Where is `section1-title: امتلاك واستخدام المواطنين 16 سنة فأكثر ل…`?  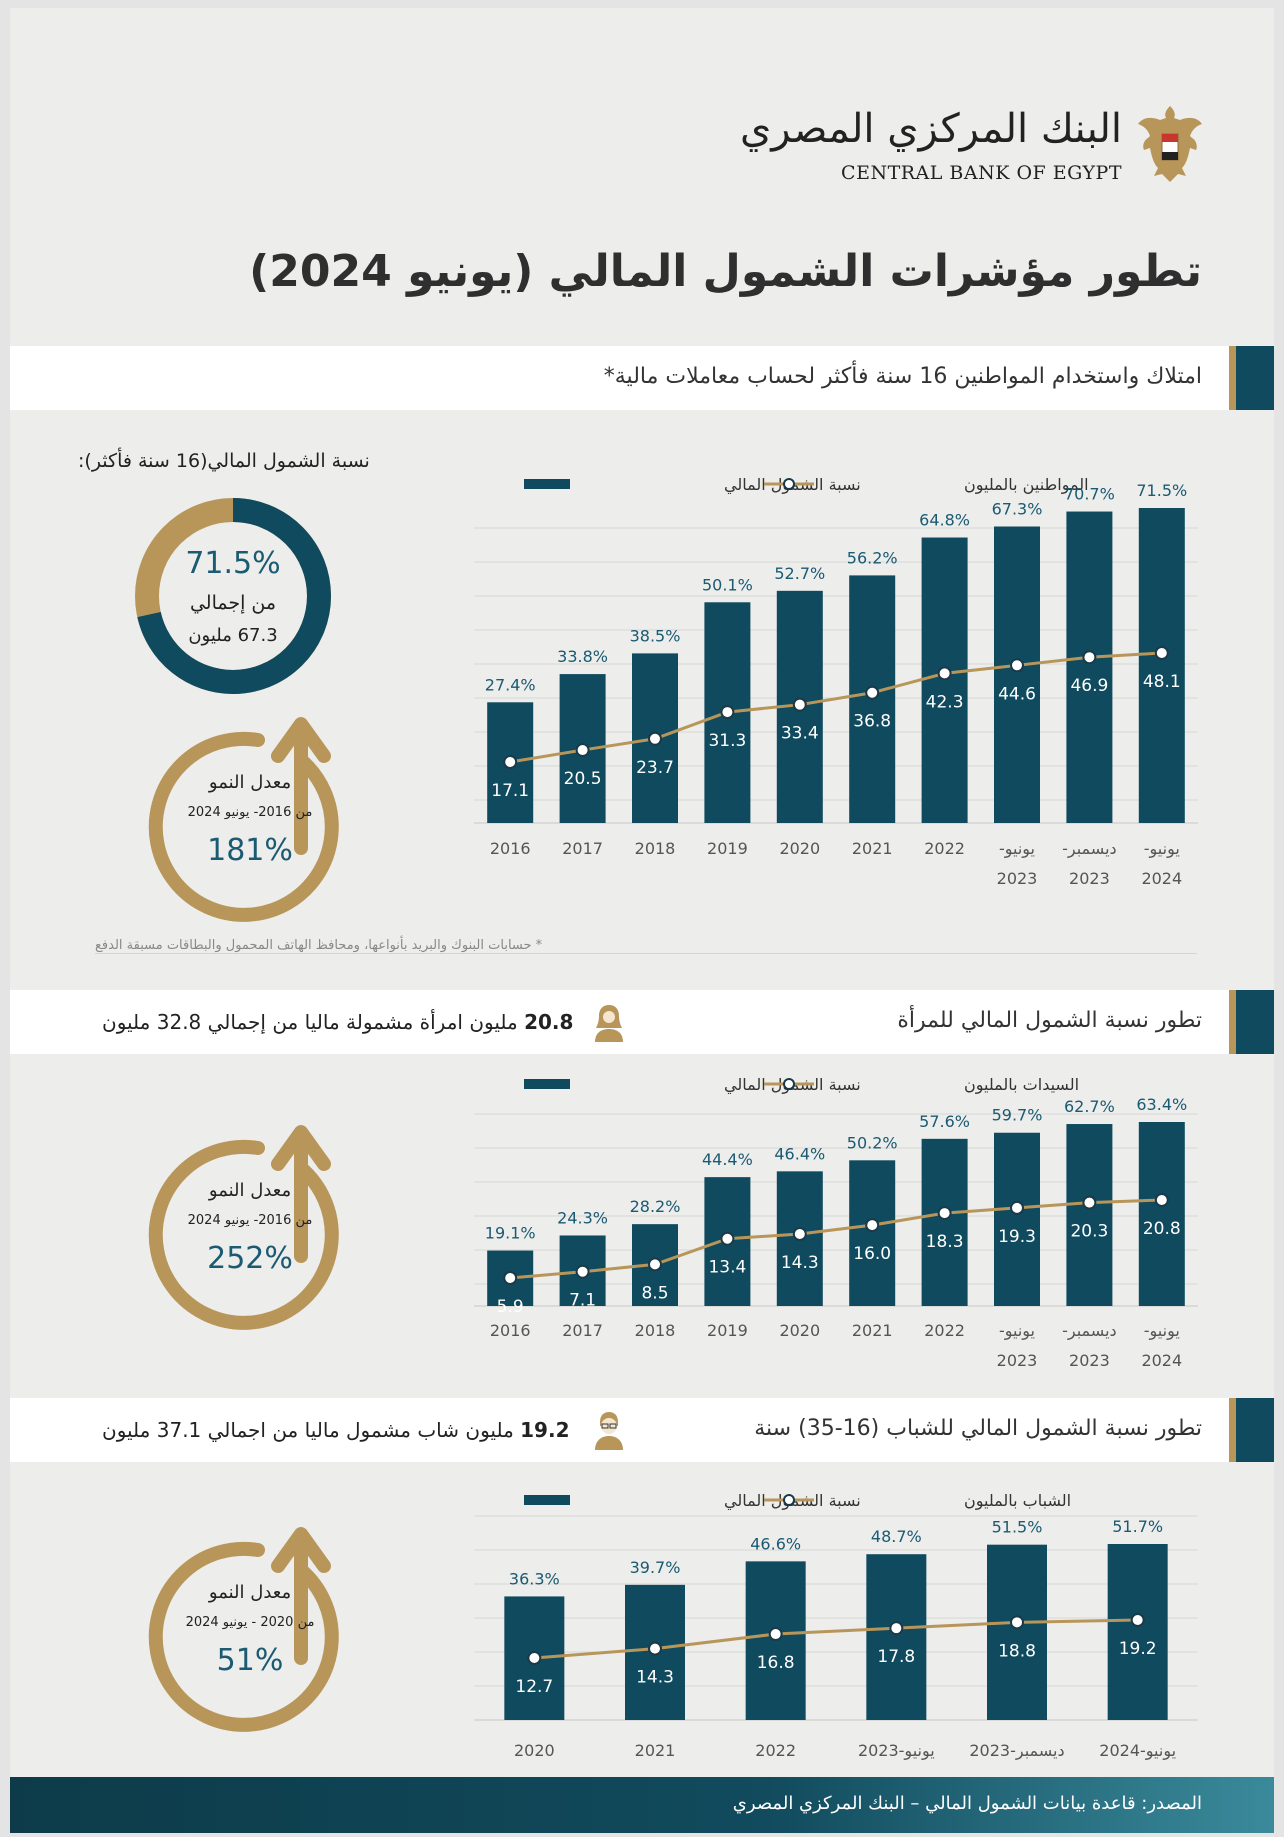 section1-title: امتلاك واستخدام المواطنين 16 سنة فأكثر ل… is located at coordinates (902, 376).